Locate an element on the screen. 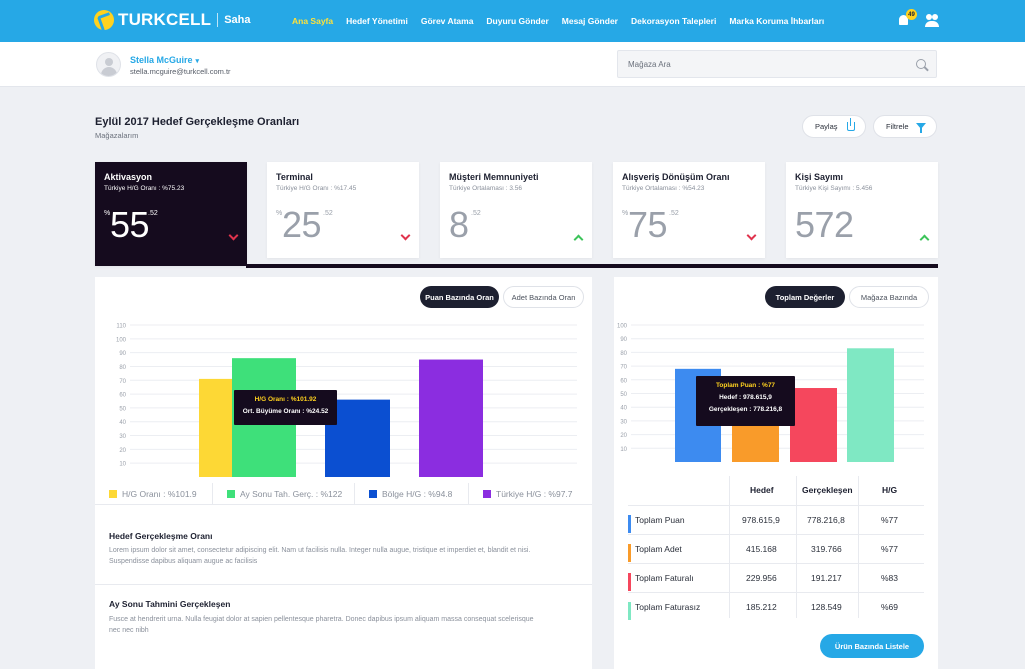 This screenshot has height=669, width=1025. y-tick-label: 100 is located at coordinates (622, 327).